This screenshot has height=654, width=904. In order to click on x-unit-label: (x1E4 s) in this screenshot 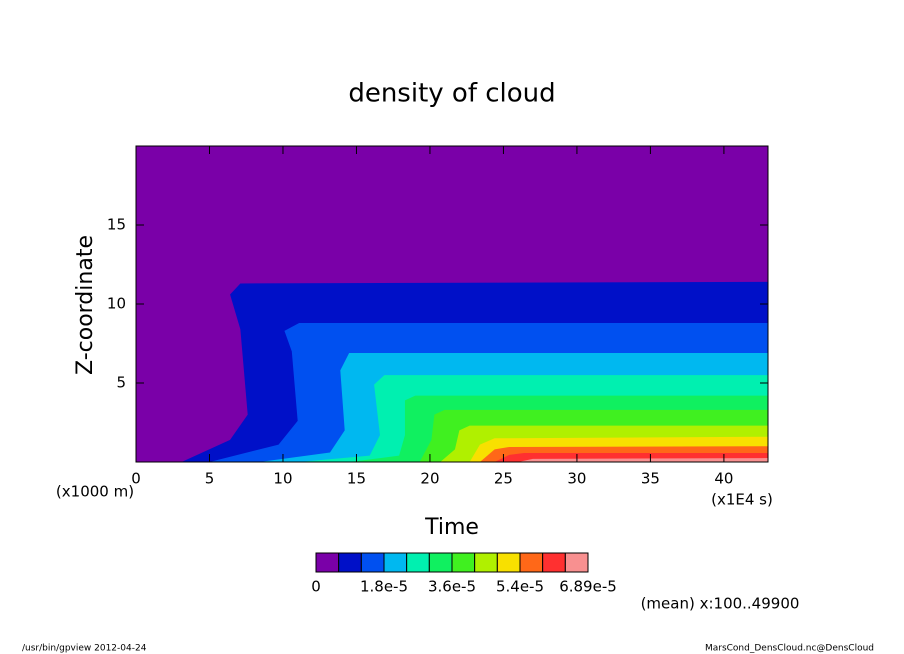, I will do `click(742, 500)`.